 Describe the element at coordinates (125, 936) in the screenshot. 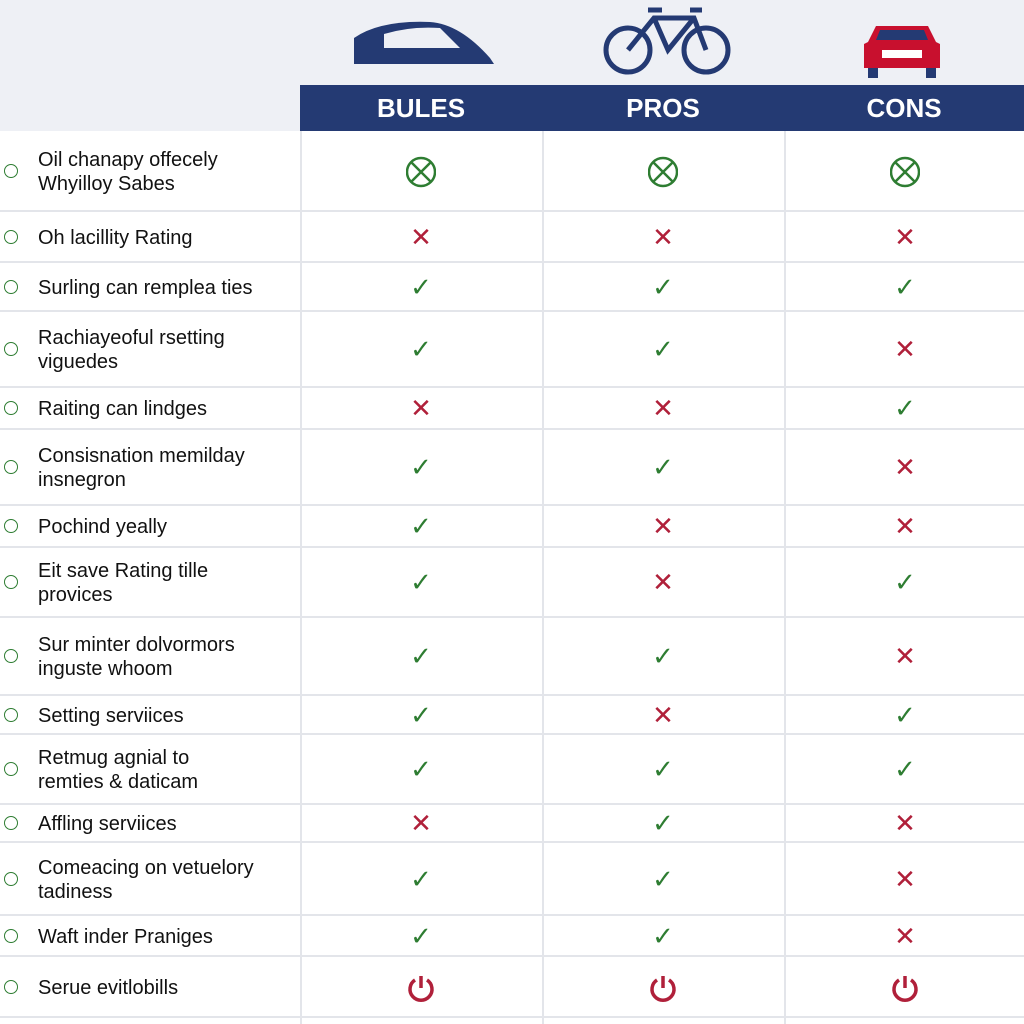

I see `row-label: Waft inder Praniges` at that location.